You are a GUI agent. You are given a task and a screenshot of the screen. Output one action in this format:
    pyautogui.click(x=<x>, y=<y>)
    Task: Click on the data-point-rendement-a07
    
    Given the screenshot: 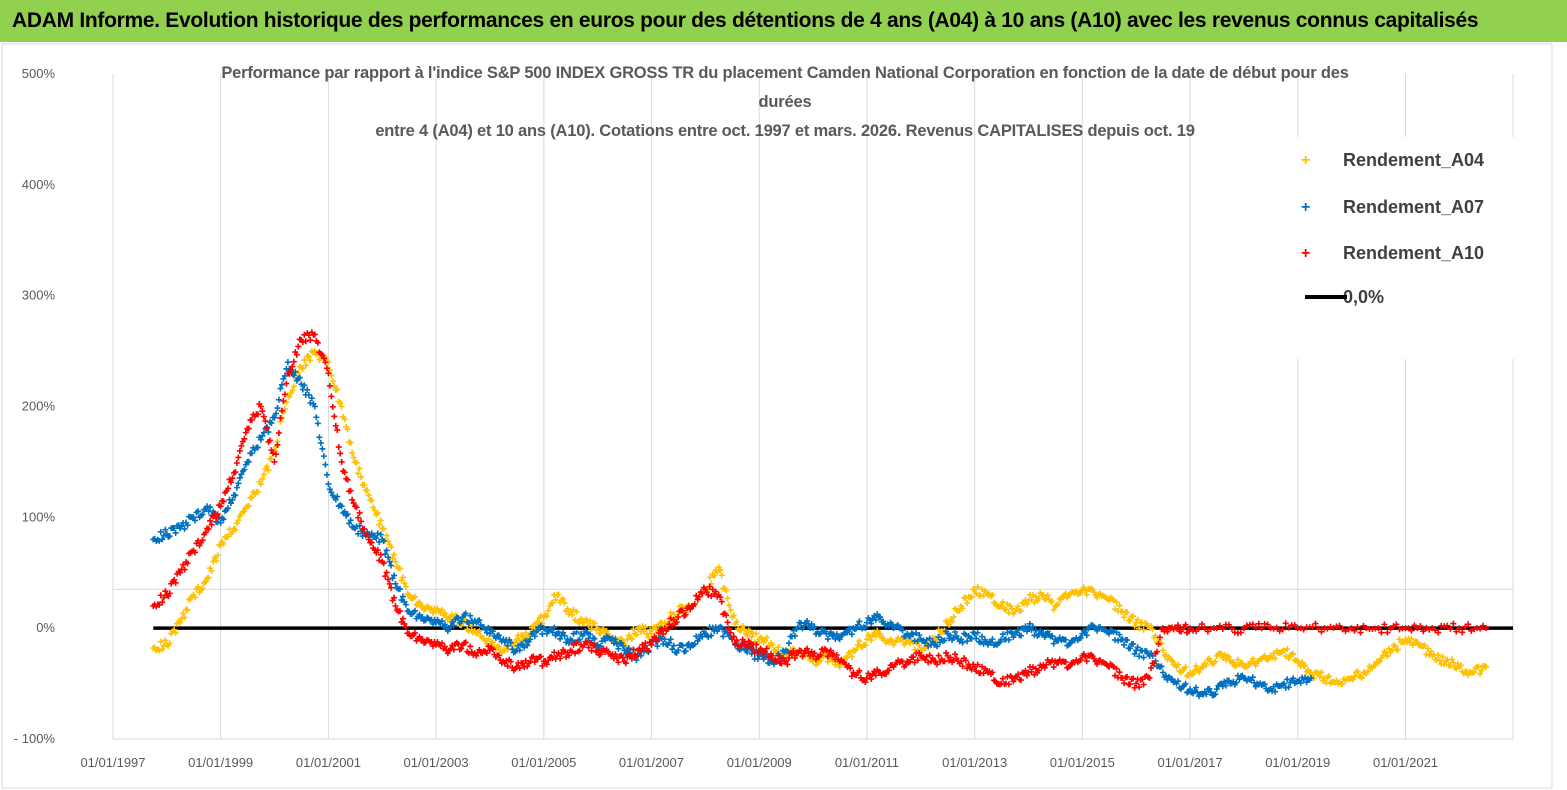 What is the action you would take?
    pyautogui.click(x=274, y=417)
    